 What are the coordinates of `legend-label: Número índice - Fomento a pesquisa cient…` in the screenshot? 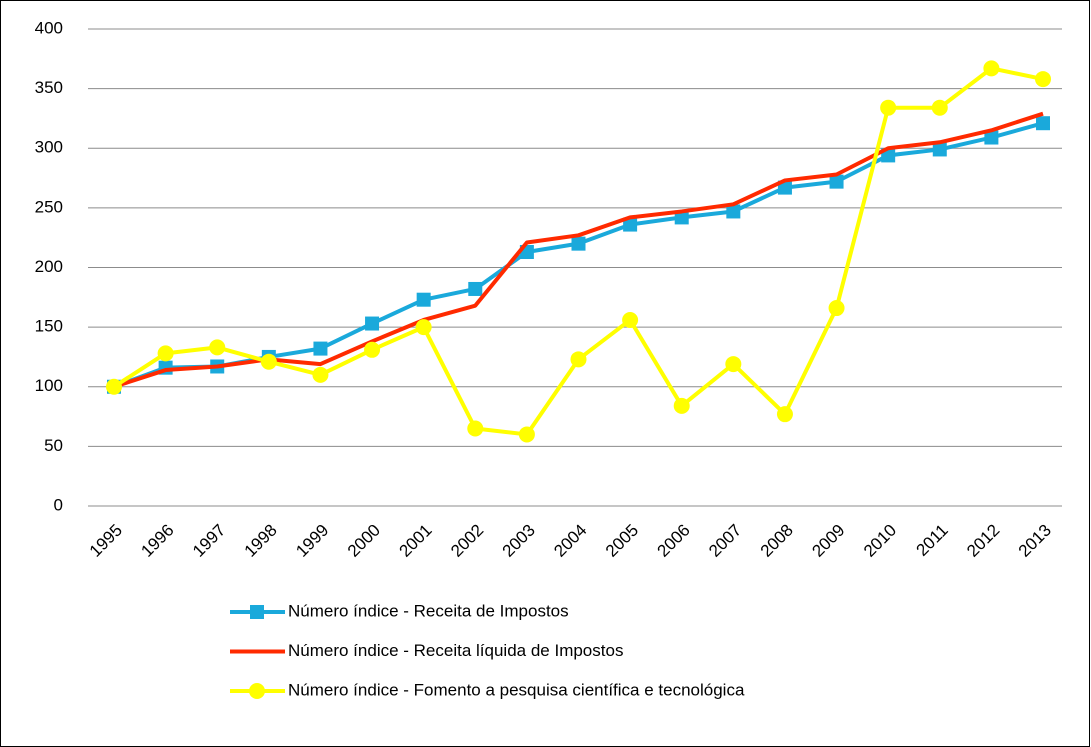 It's located at (516, 689).